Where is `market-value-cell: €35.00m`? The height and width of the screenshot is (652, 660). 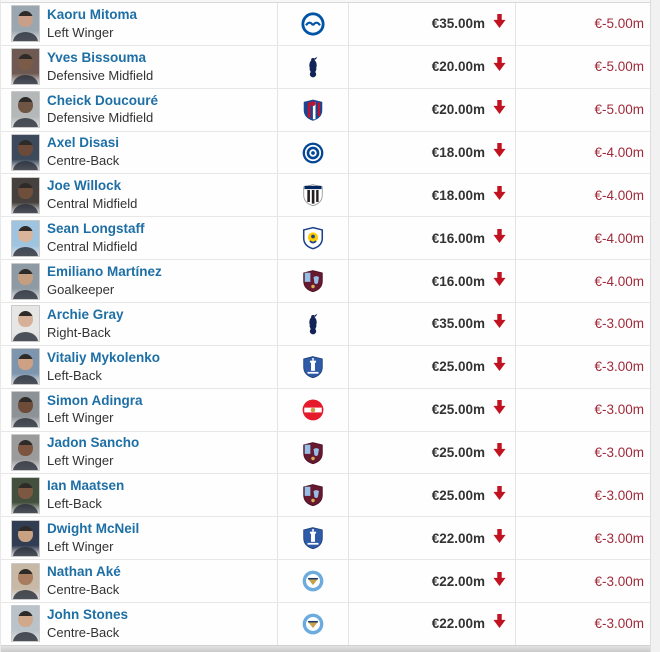
market-value-cell: €35.00m is located at coordinates (431, 324).